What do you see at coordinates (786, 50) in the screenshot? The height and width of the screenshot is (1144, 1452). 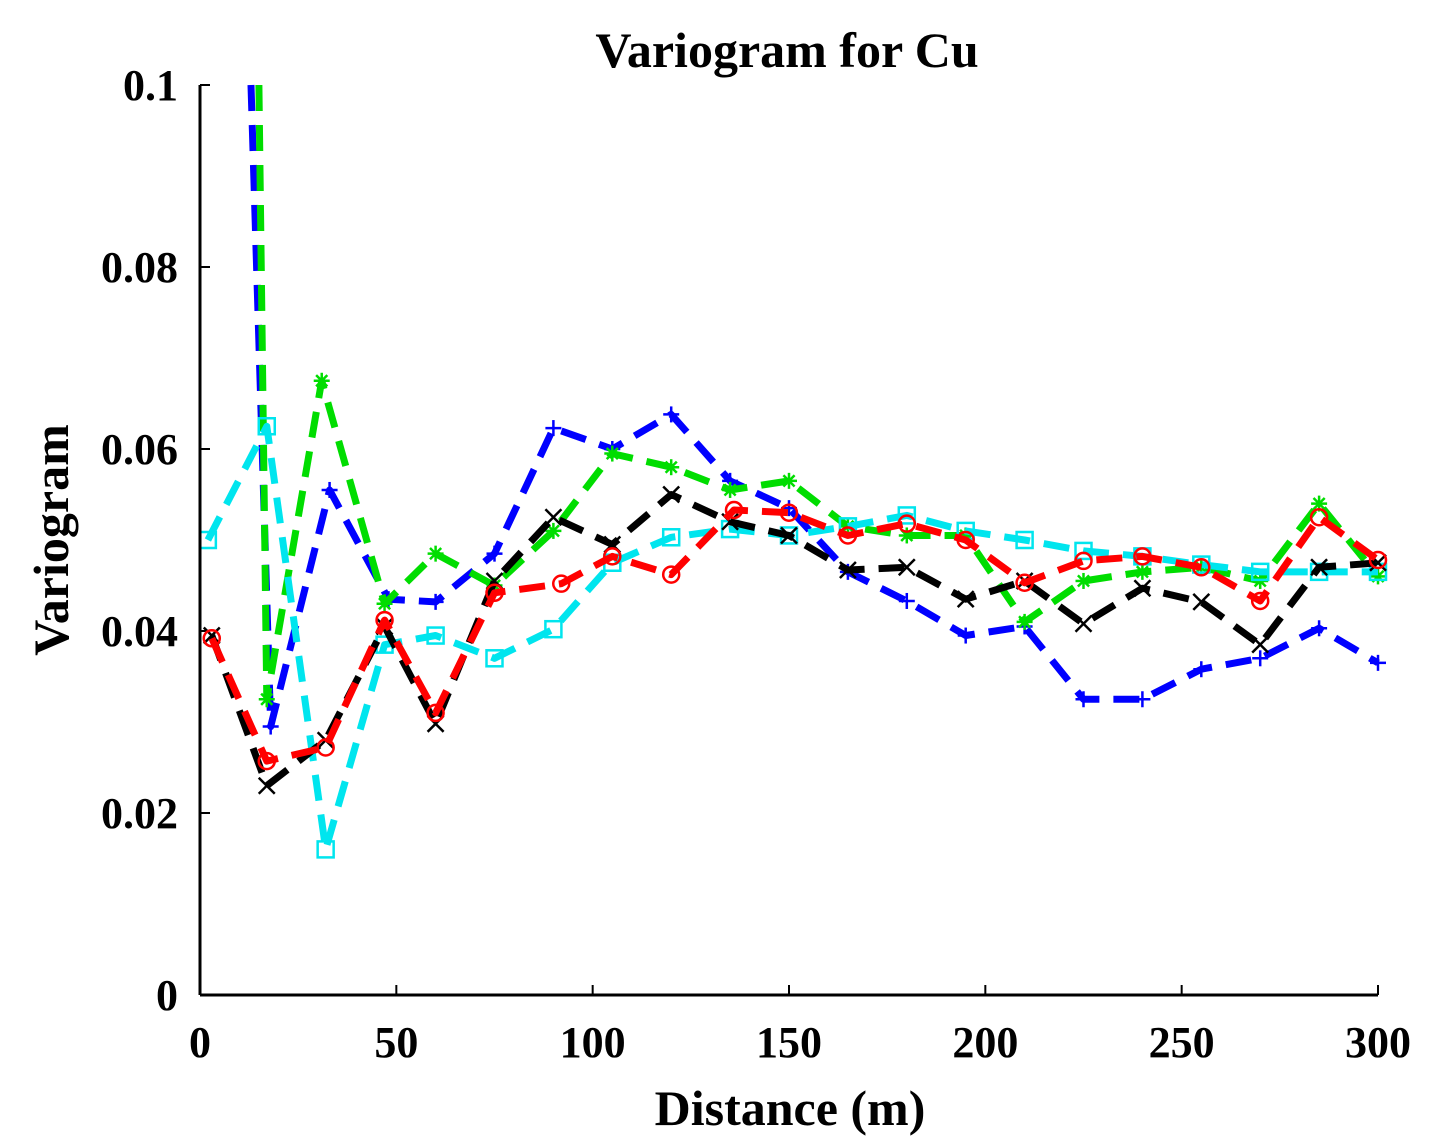 I see `chart-title: Variogram for Cu` at bounding box center [786, 50].